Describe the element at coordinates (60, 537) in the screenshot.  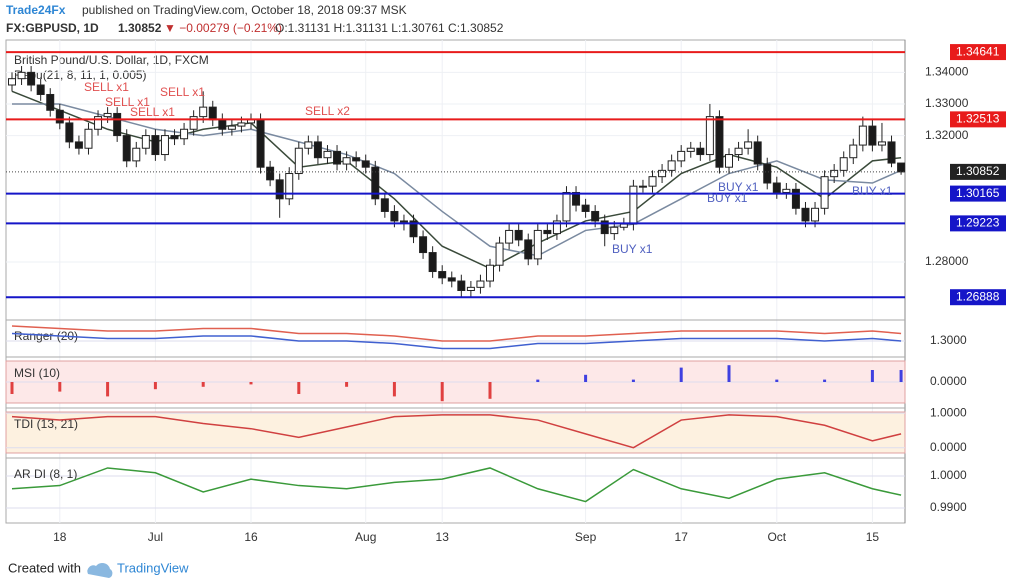
I see `x-tick-label: 18` at that location.